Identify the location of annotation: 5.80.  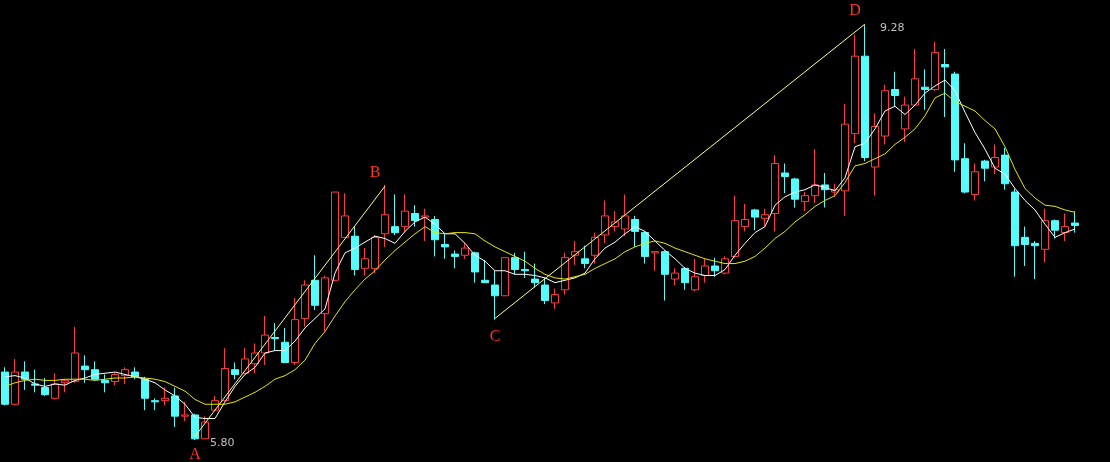
(222, 442).